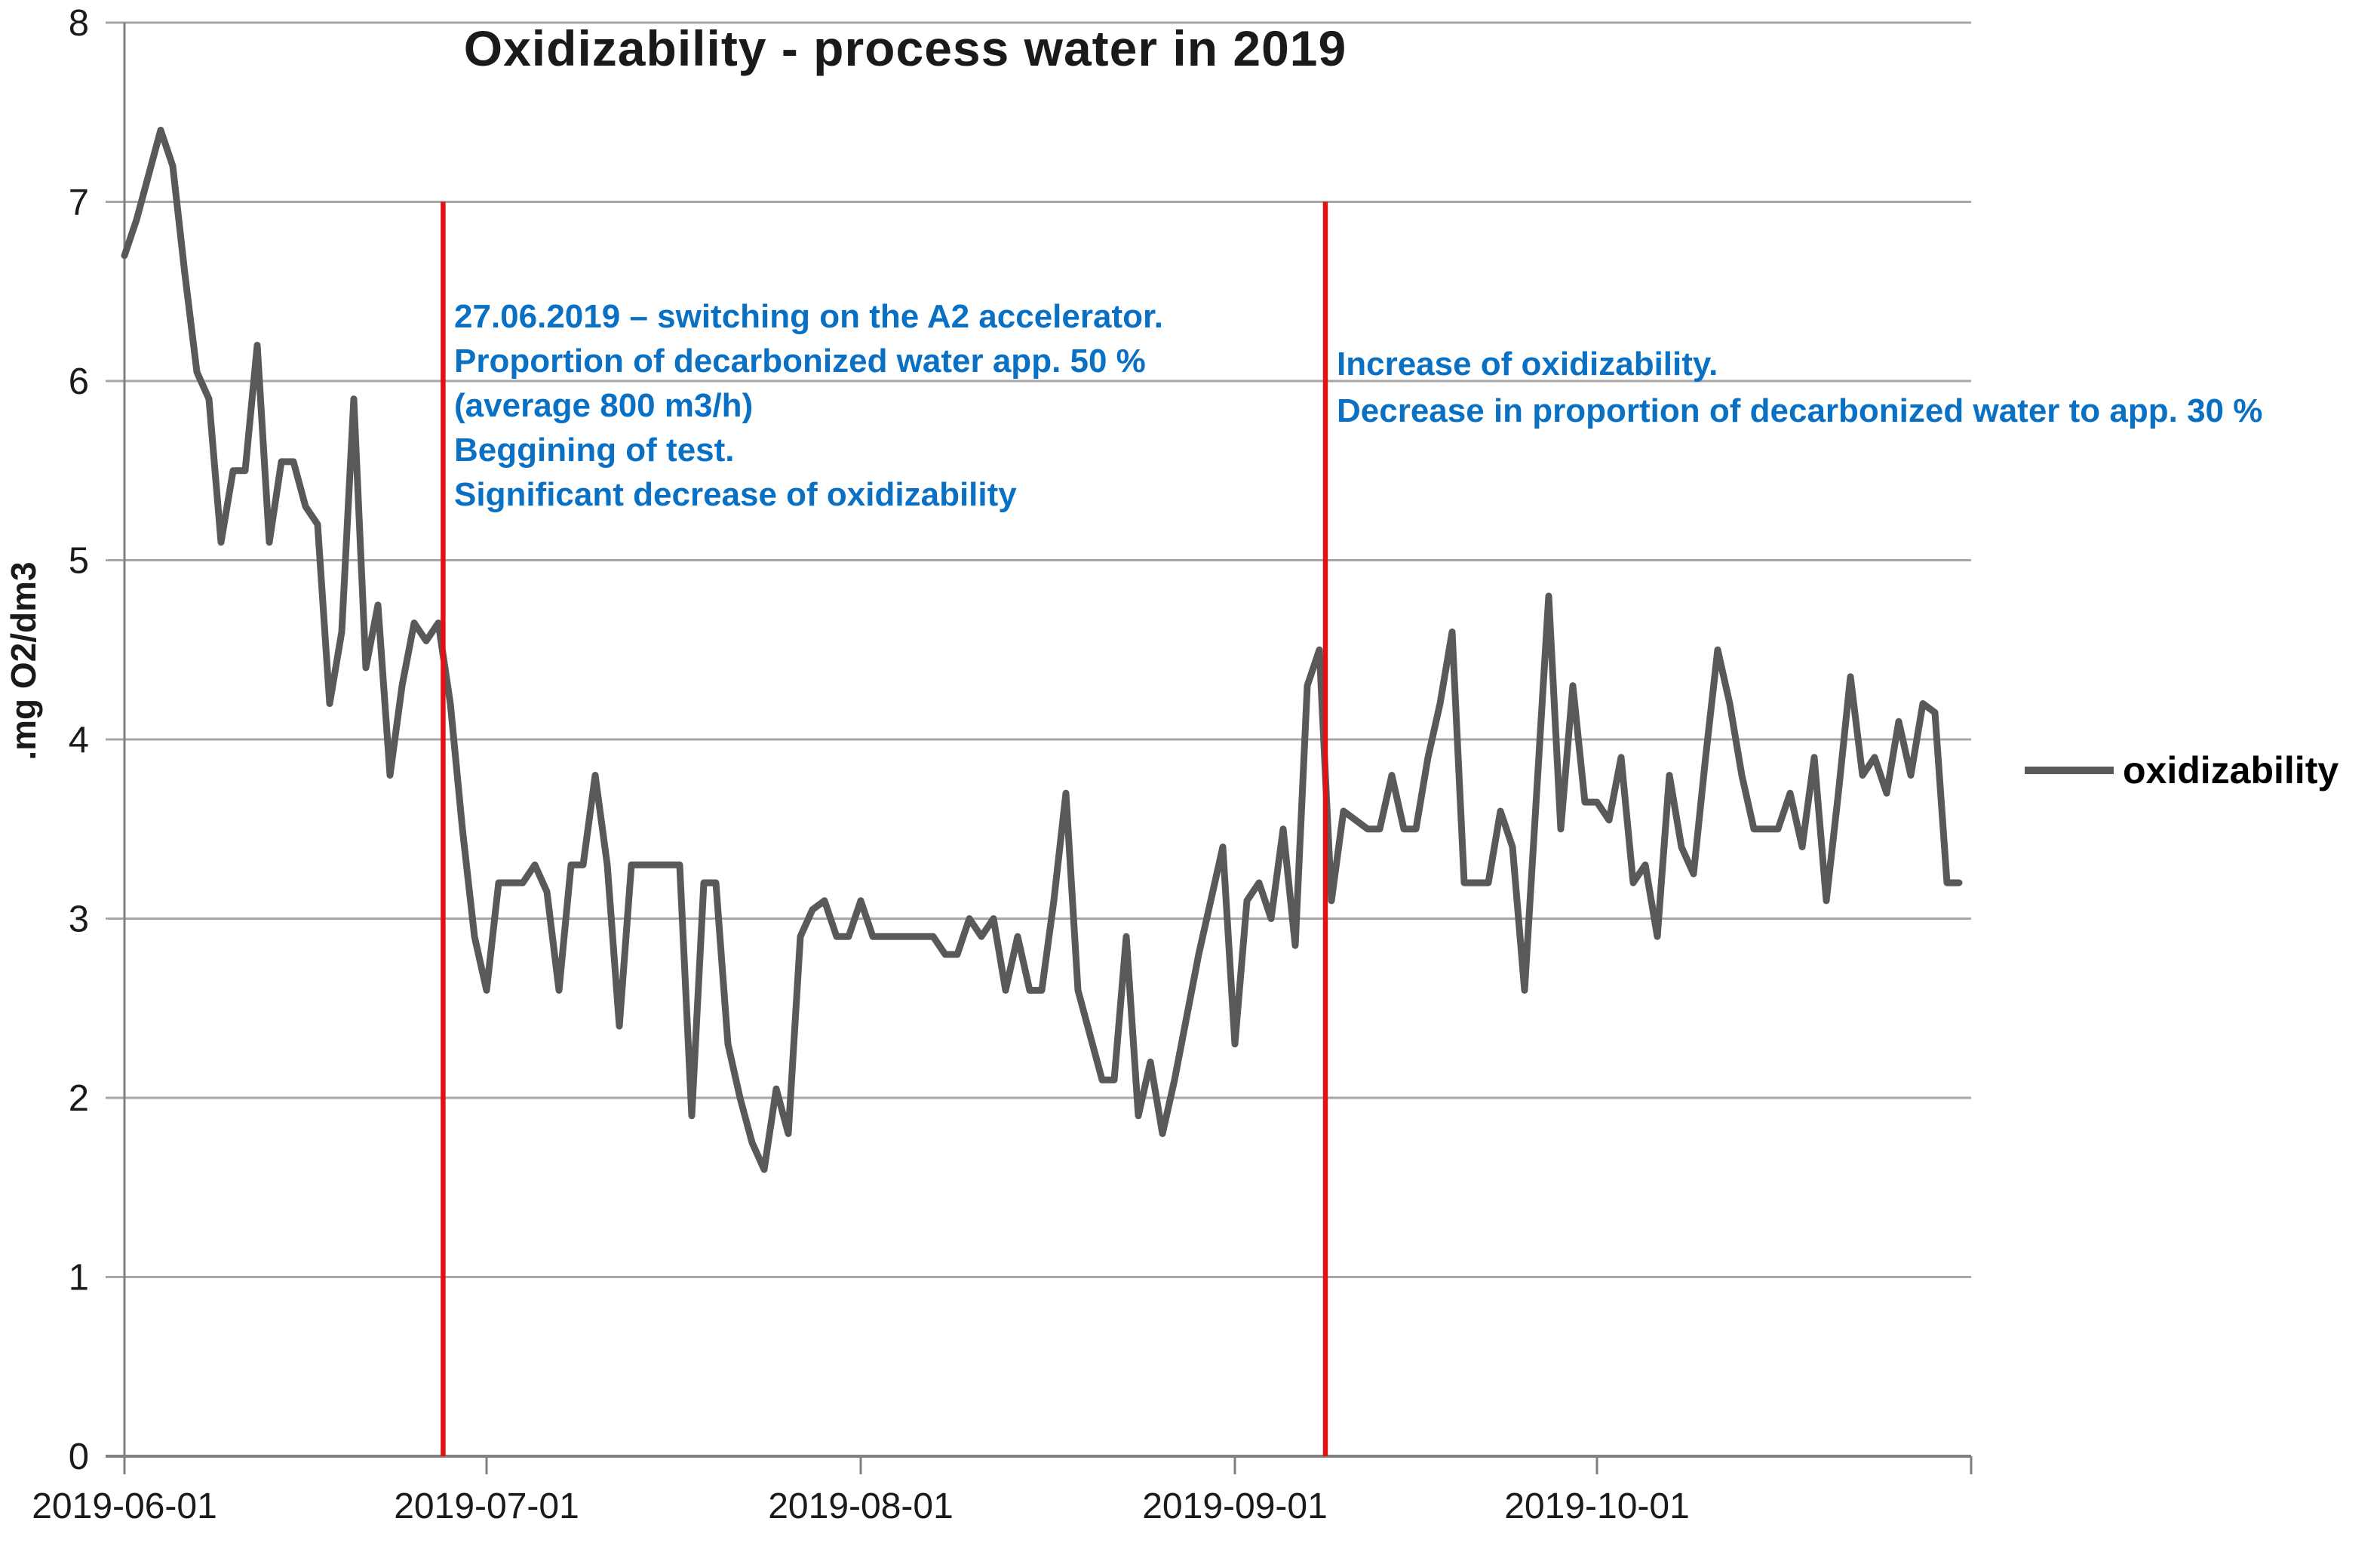 The height and width of the screenshot is (1546, 2380). What do you see at coordinates (79, 561) in the screenshot?
I see `y-tick-label: 5` at bounding box center [79, 561].